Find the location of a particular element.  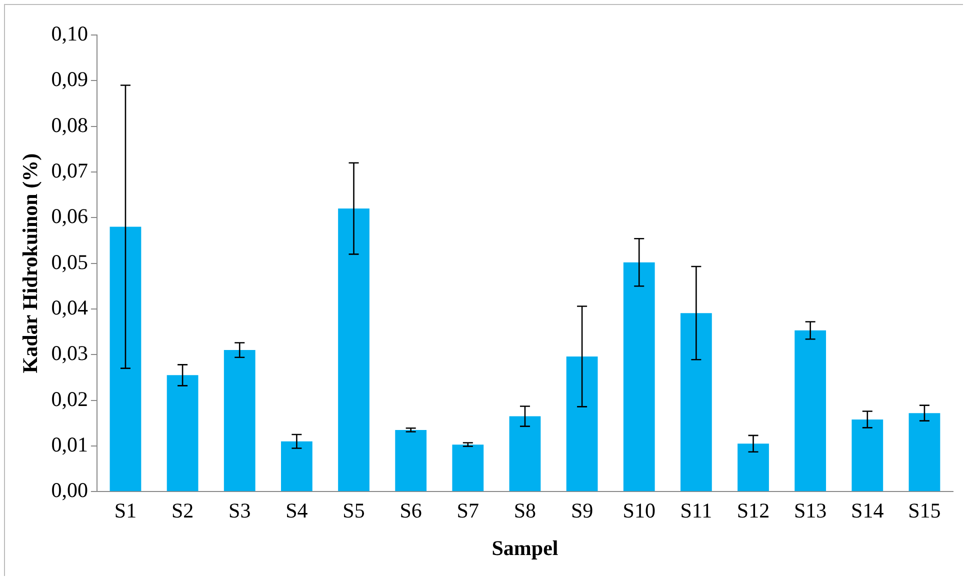

y-tick-label: 0,10 is located at coordinates (69, 34).